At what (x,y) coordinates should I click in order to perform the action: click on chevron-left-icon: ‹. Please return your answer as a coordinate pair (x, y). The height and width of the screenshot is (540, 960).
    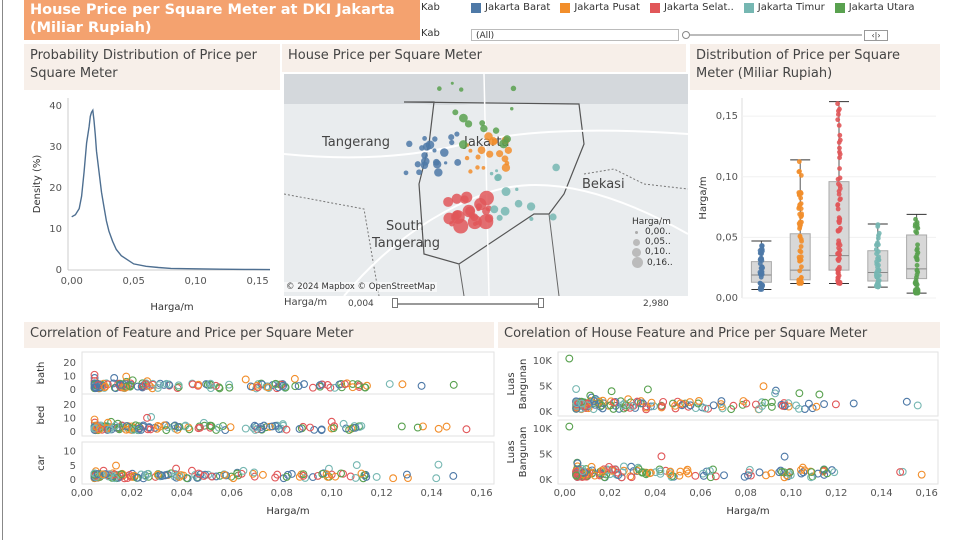
    Looking at the image, I should click on (873, 35).